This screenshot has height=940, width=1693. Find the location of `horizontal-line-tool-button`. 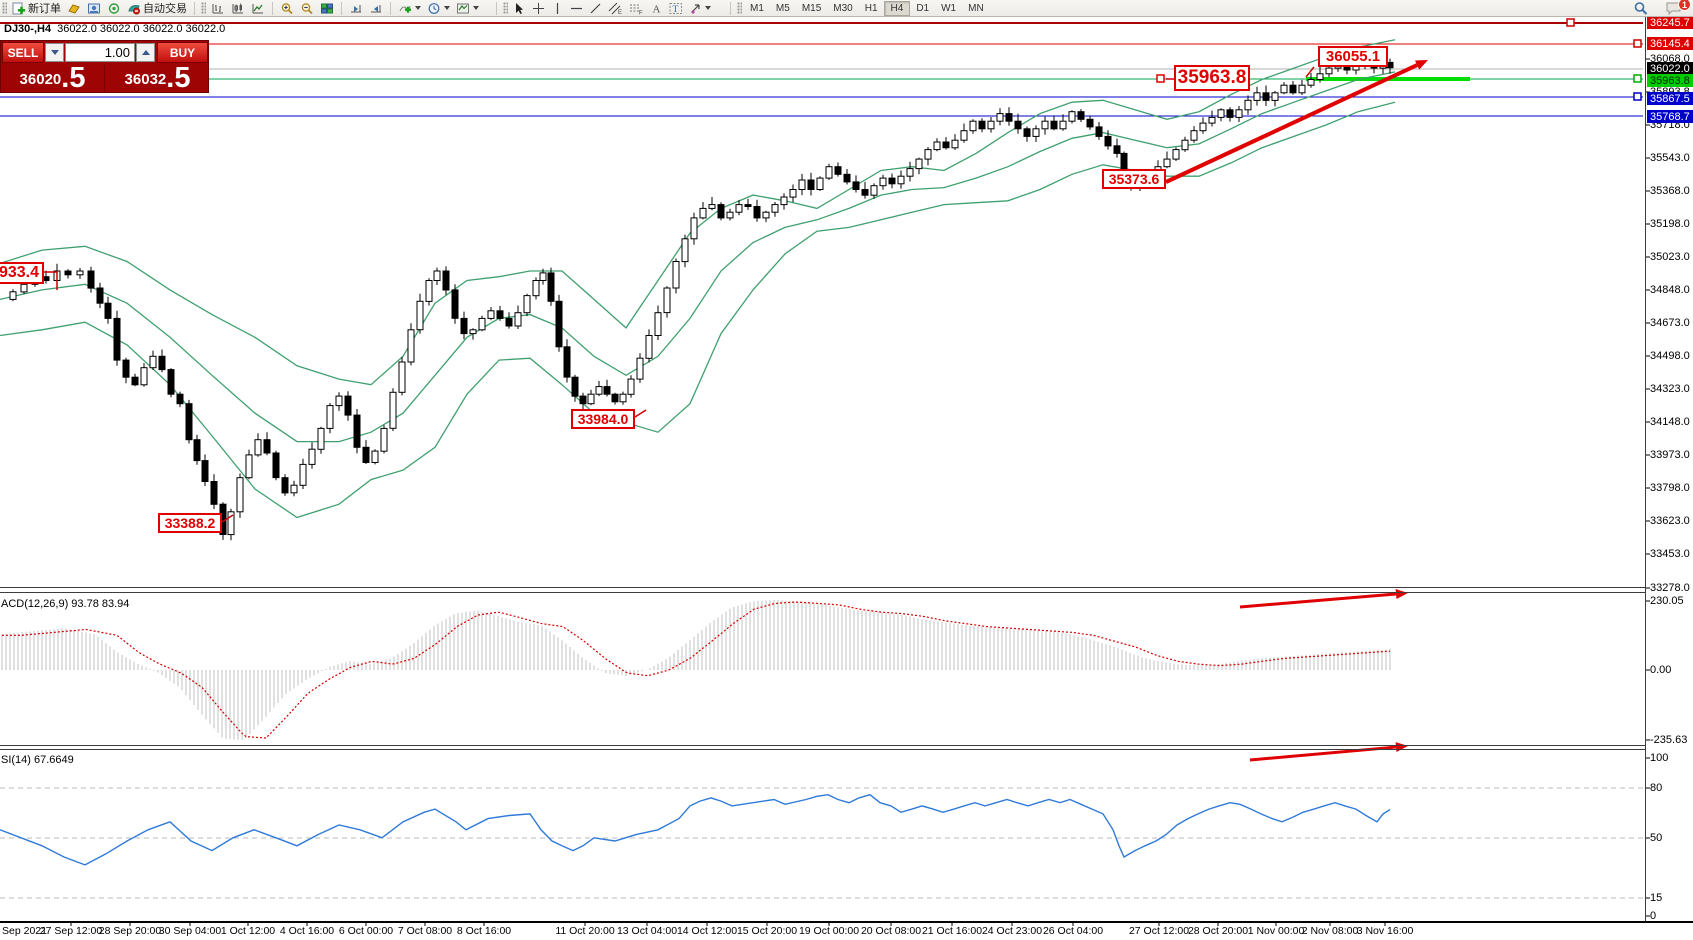

horizontal-line-tool-button is located at coordinates (576, 8).